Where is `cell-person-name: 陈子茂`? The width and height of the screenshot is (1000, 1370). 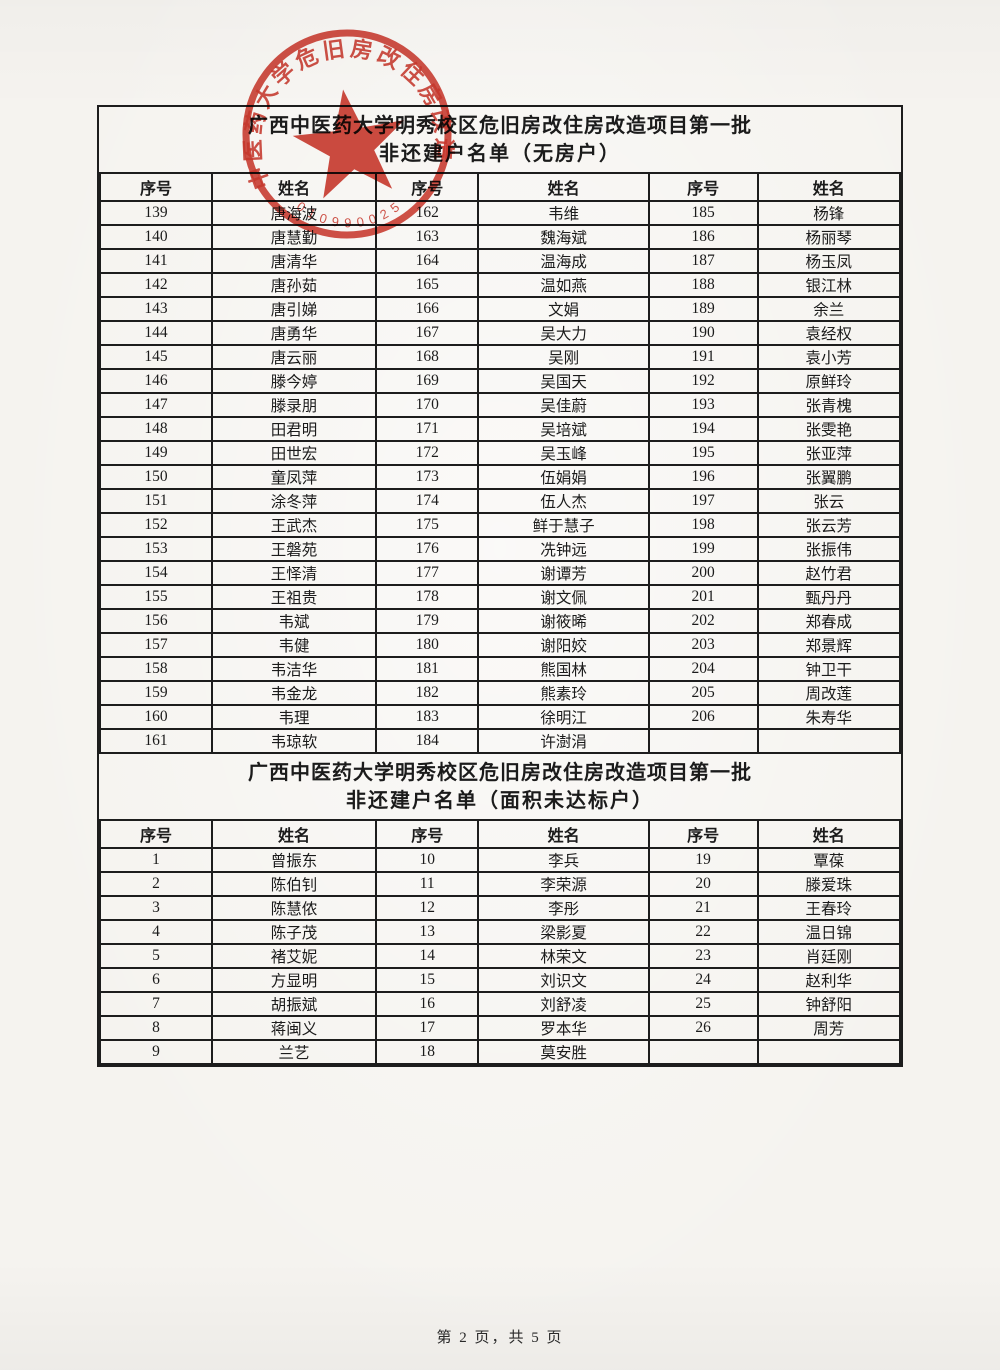 cell-person-name: 陈子茂 is located at coordinates (294, 932).